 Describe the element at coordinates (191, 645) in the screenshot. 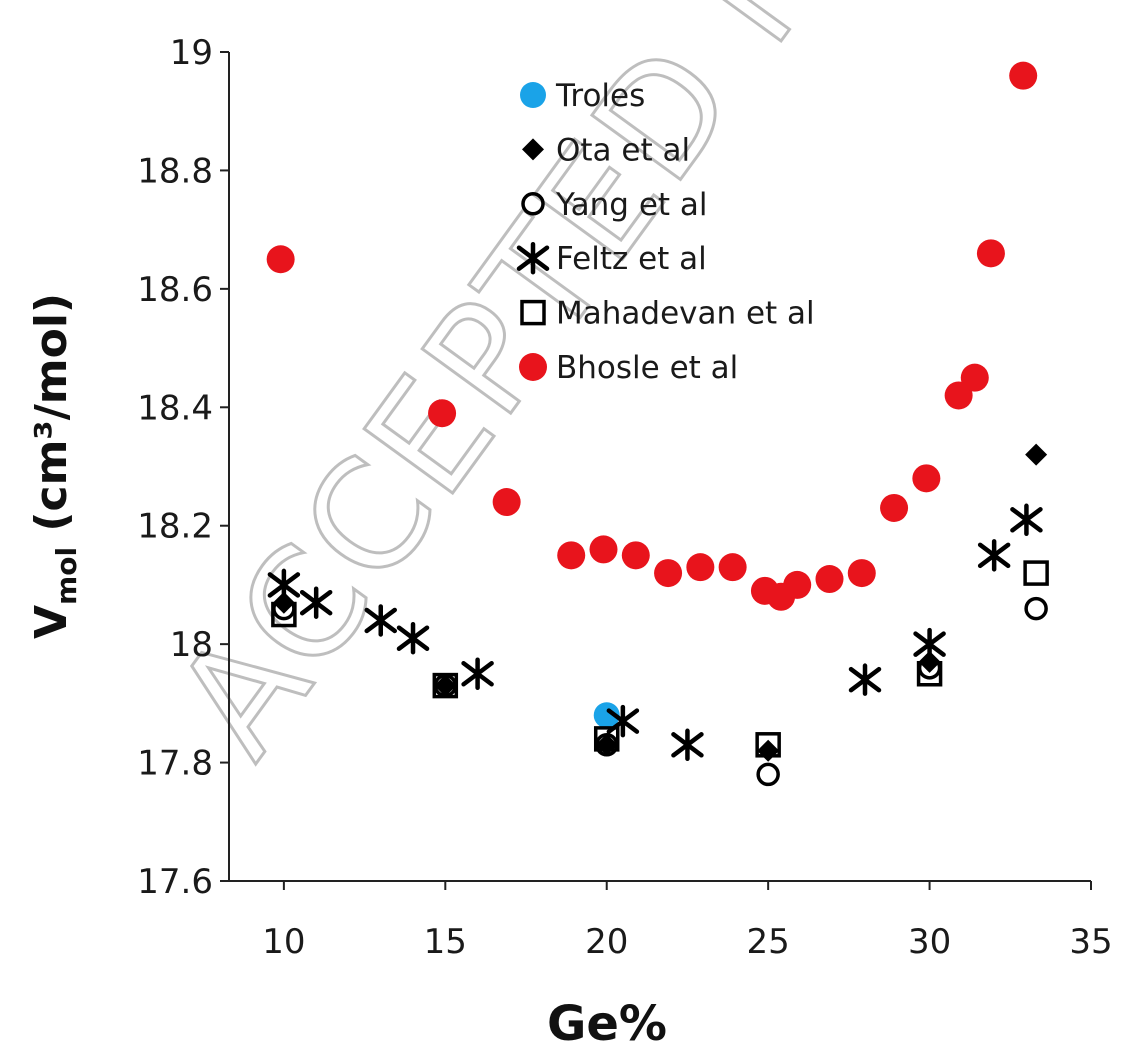

I see `y-tick-label: 18` at that location.